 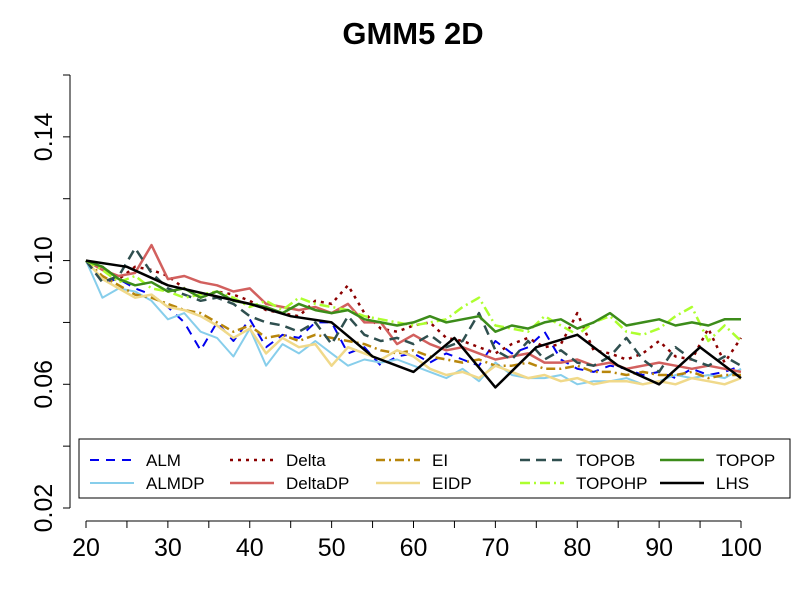 What do you see at coordinates (745, 460) in the screenshot?
I see `legend-label: TOPOP` at bounding box center [745, 460].